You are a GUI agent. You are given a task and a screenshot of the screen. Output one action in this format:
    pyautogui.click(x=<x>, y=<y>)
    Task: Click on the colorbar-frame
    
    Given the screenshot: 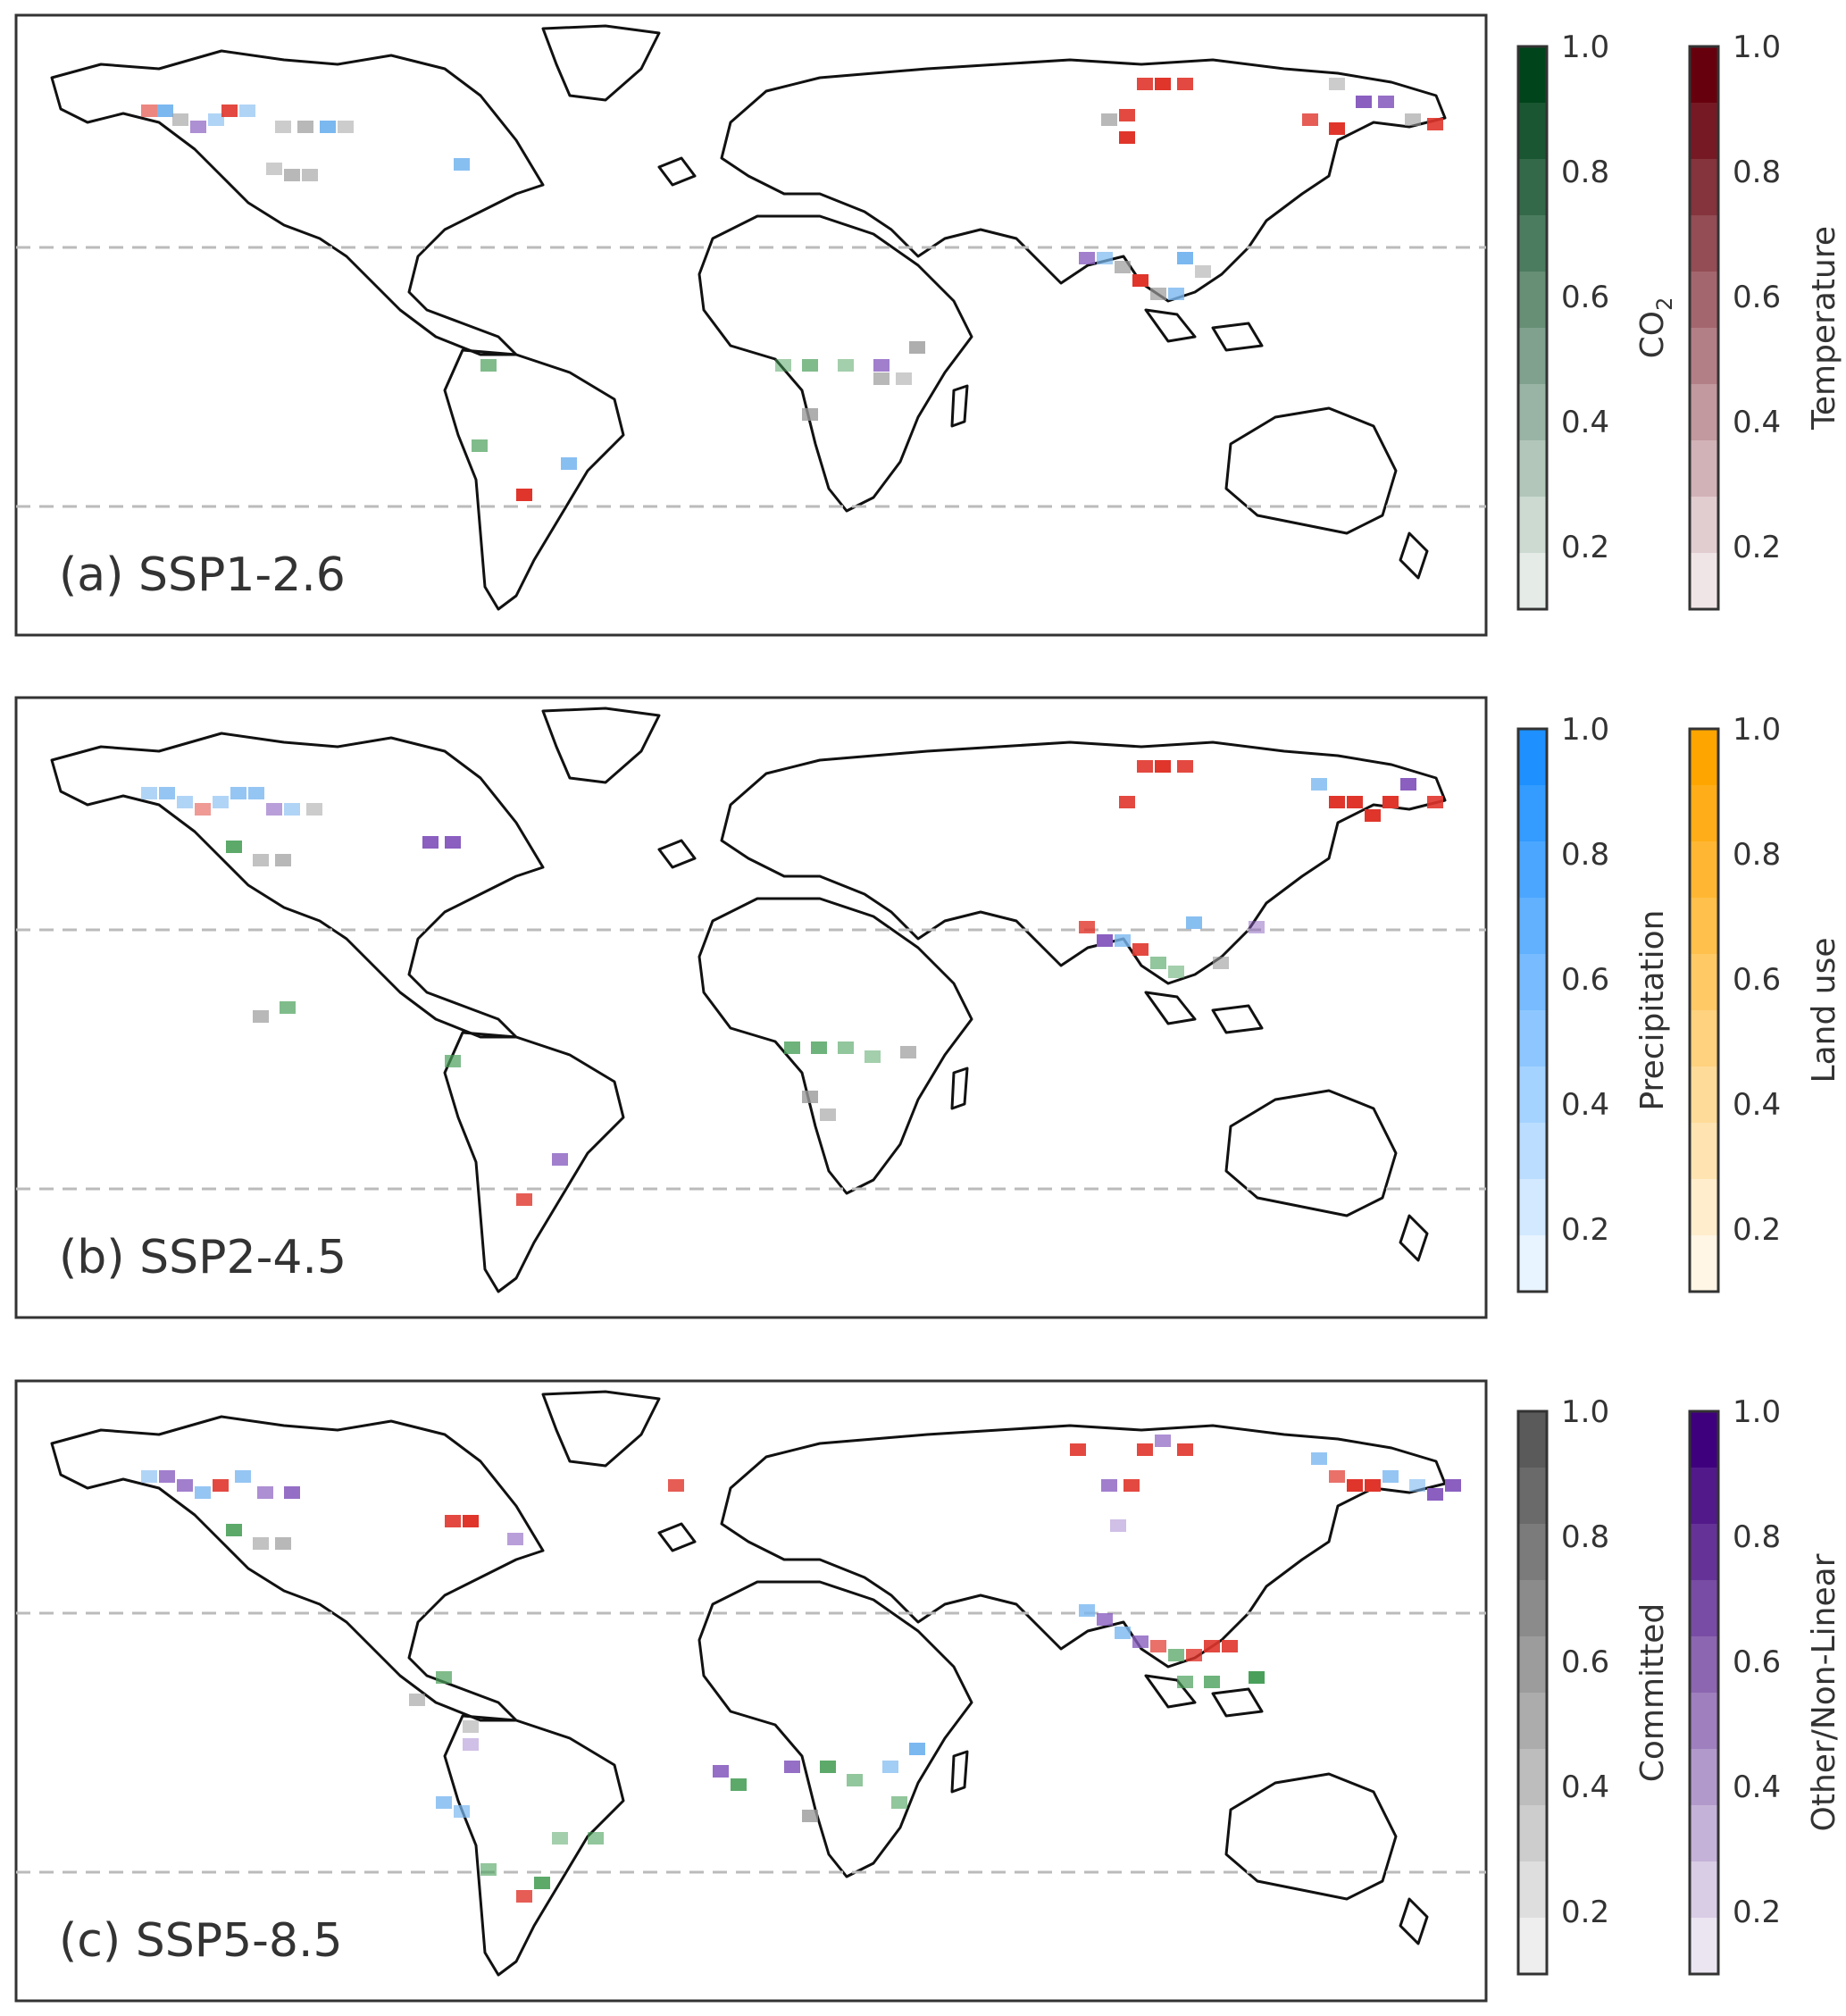 What is the action you would take?
    pyautogui.click(x=1532, y=1693)
    